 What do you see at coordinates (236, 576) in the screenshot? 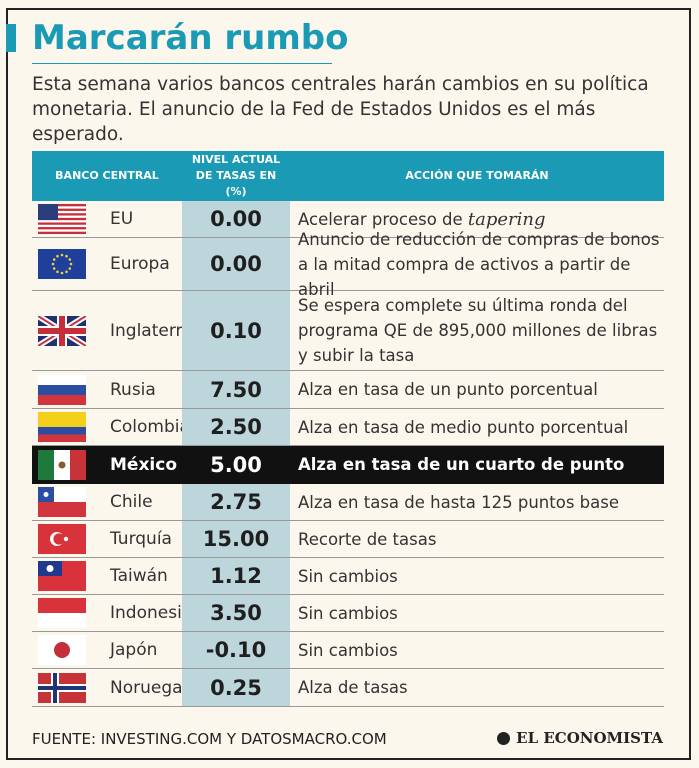
I see `rate-value: 1.12` at bounding box center [236, 576].